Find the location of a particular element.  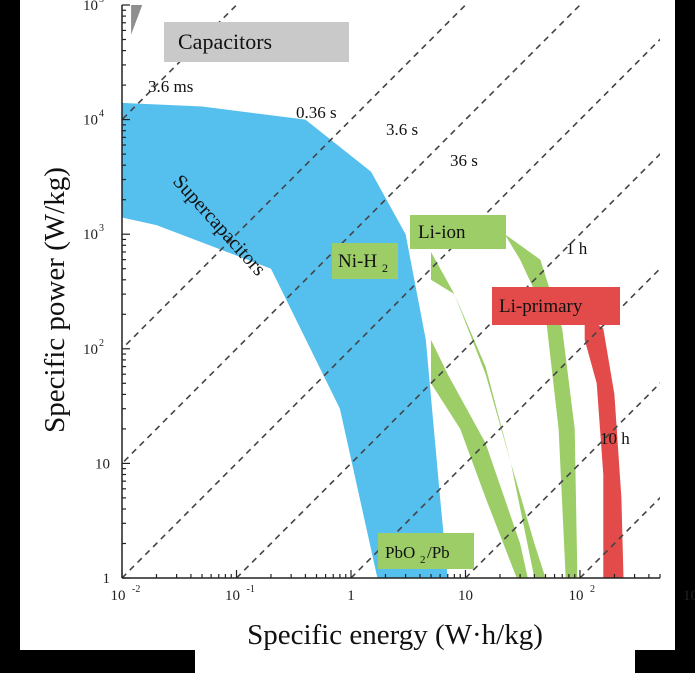

region-capacitors is located at coordinates (137, 20).